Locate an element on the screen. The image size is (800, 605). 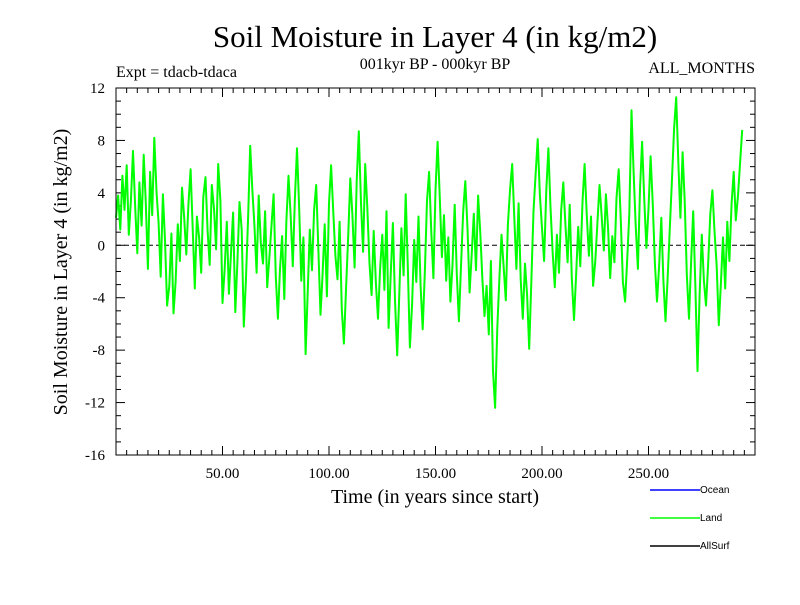
x-tick-label: 100.00 is located at coordinates (328, 474).